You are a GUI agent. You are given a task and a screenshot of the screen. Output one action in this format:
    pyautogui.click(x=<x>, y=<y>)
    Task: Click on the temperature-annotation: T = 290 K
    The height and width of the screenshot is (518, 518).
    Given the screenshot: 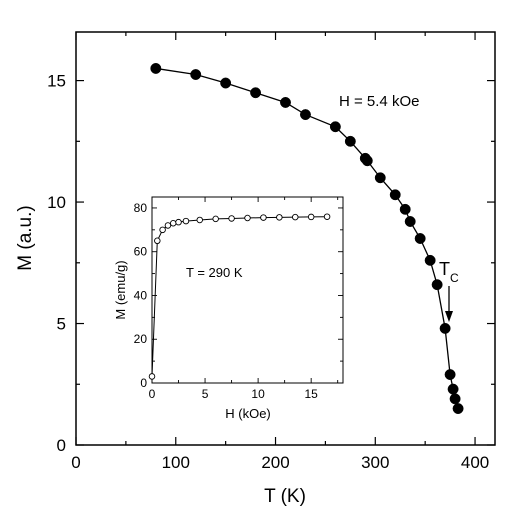 What is the action you would take?
    pyautogui.click(x=214, y=272)
    